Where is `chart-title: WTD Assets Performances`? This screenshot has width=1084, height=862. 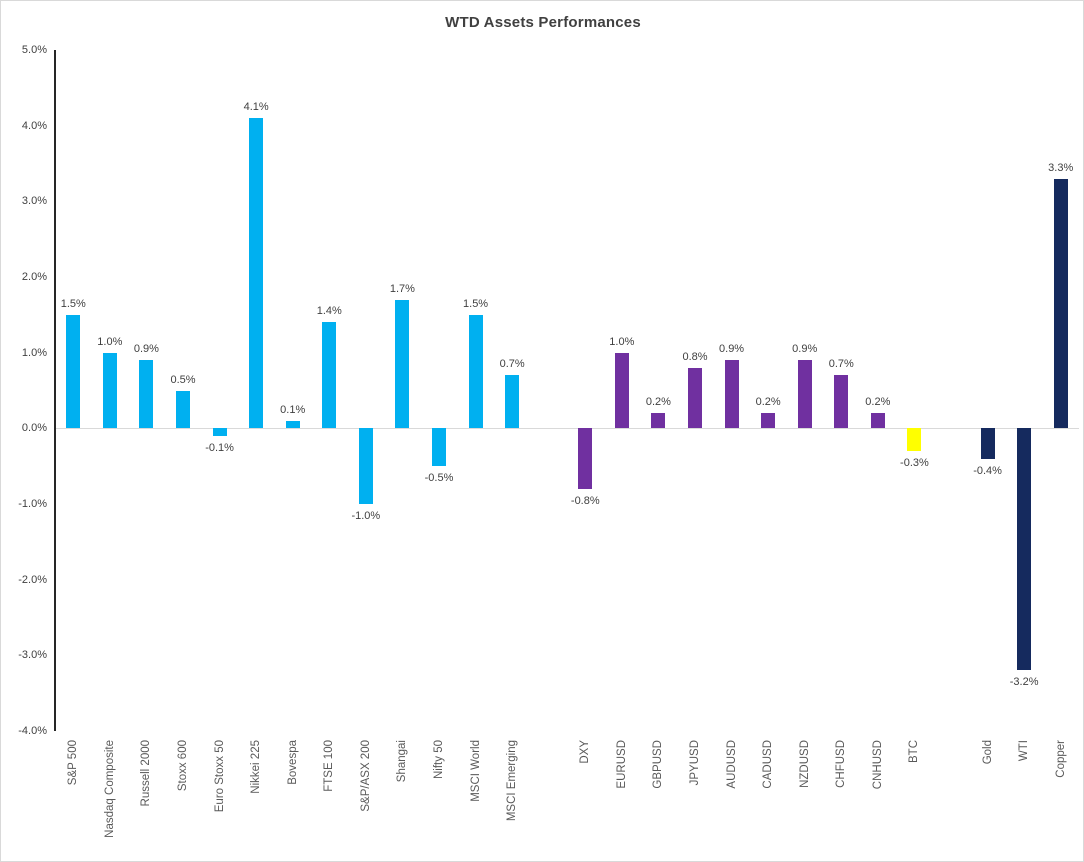
chart-title: WTD Assets Performances is located at coordinates (543, 22).